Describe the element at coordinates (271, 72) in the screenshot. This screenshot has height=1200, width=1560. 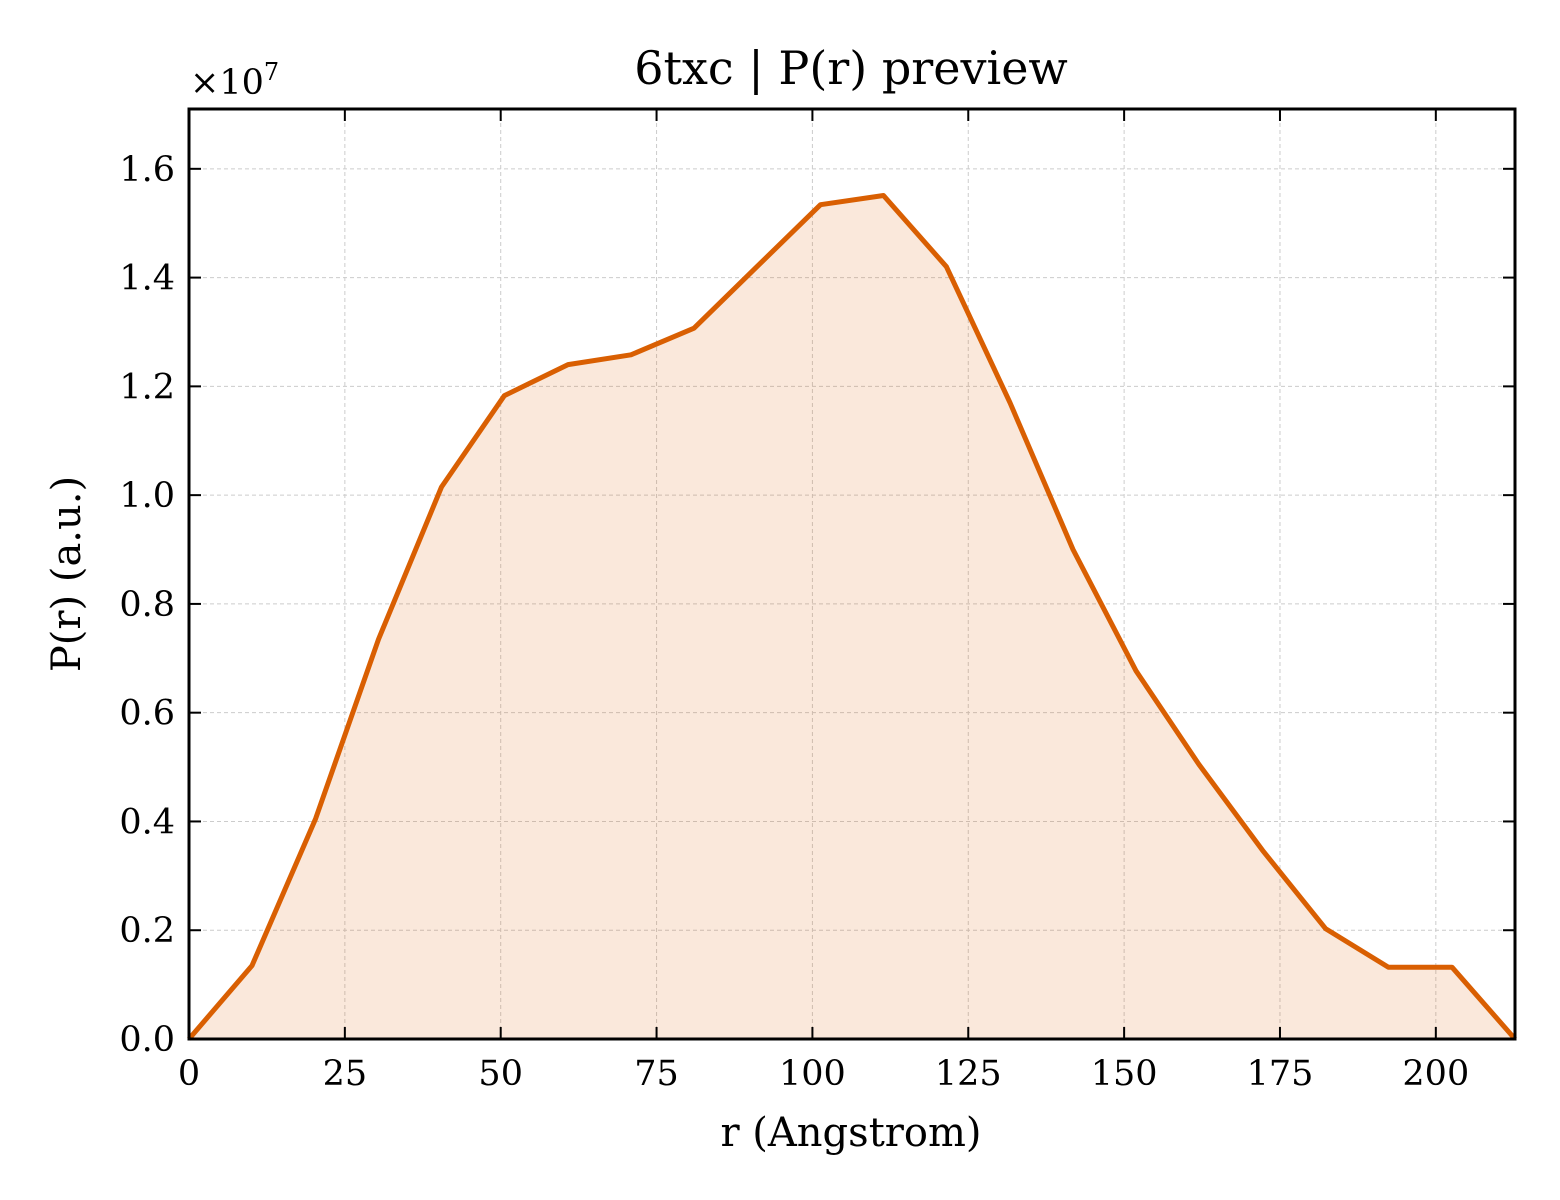
I see `y-axis-multiplier-exponent: 7` at that location.